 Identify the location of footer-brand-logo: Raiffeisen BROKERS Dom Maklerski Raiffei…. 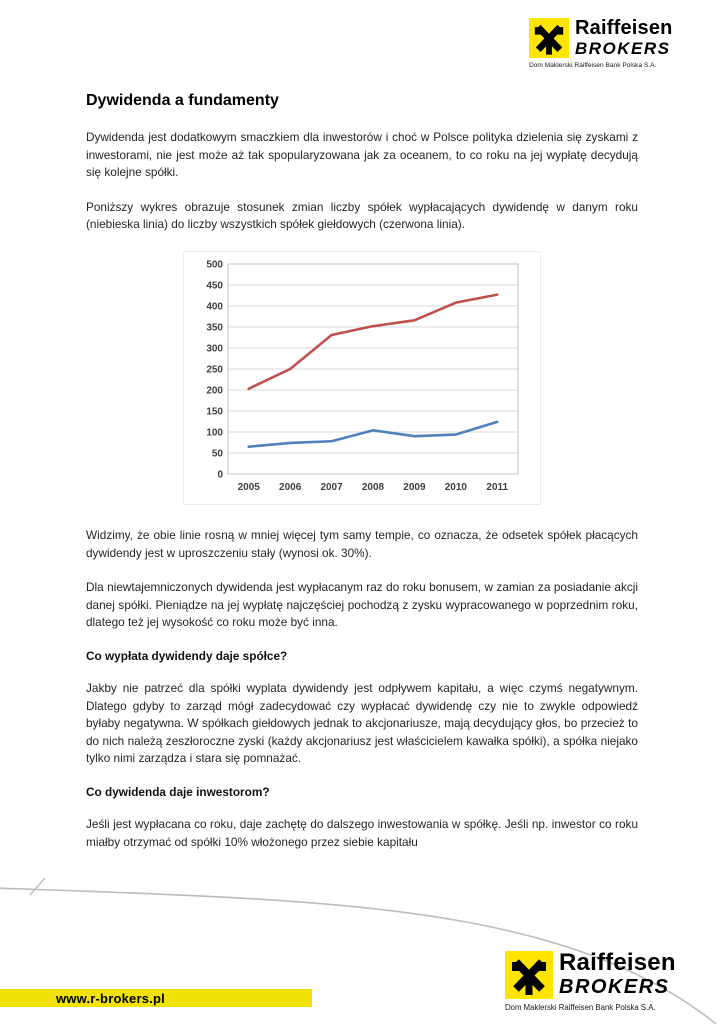
(603, 981).